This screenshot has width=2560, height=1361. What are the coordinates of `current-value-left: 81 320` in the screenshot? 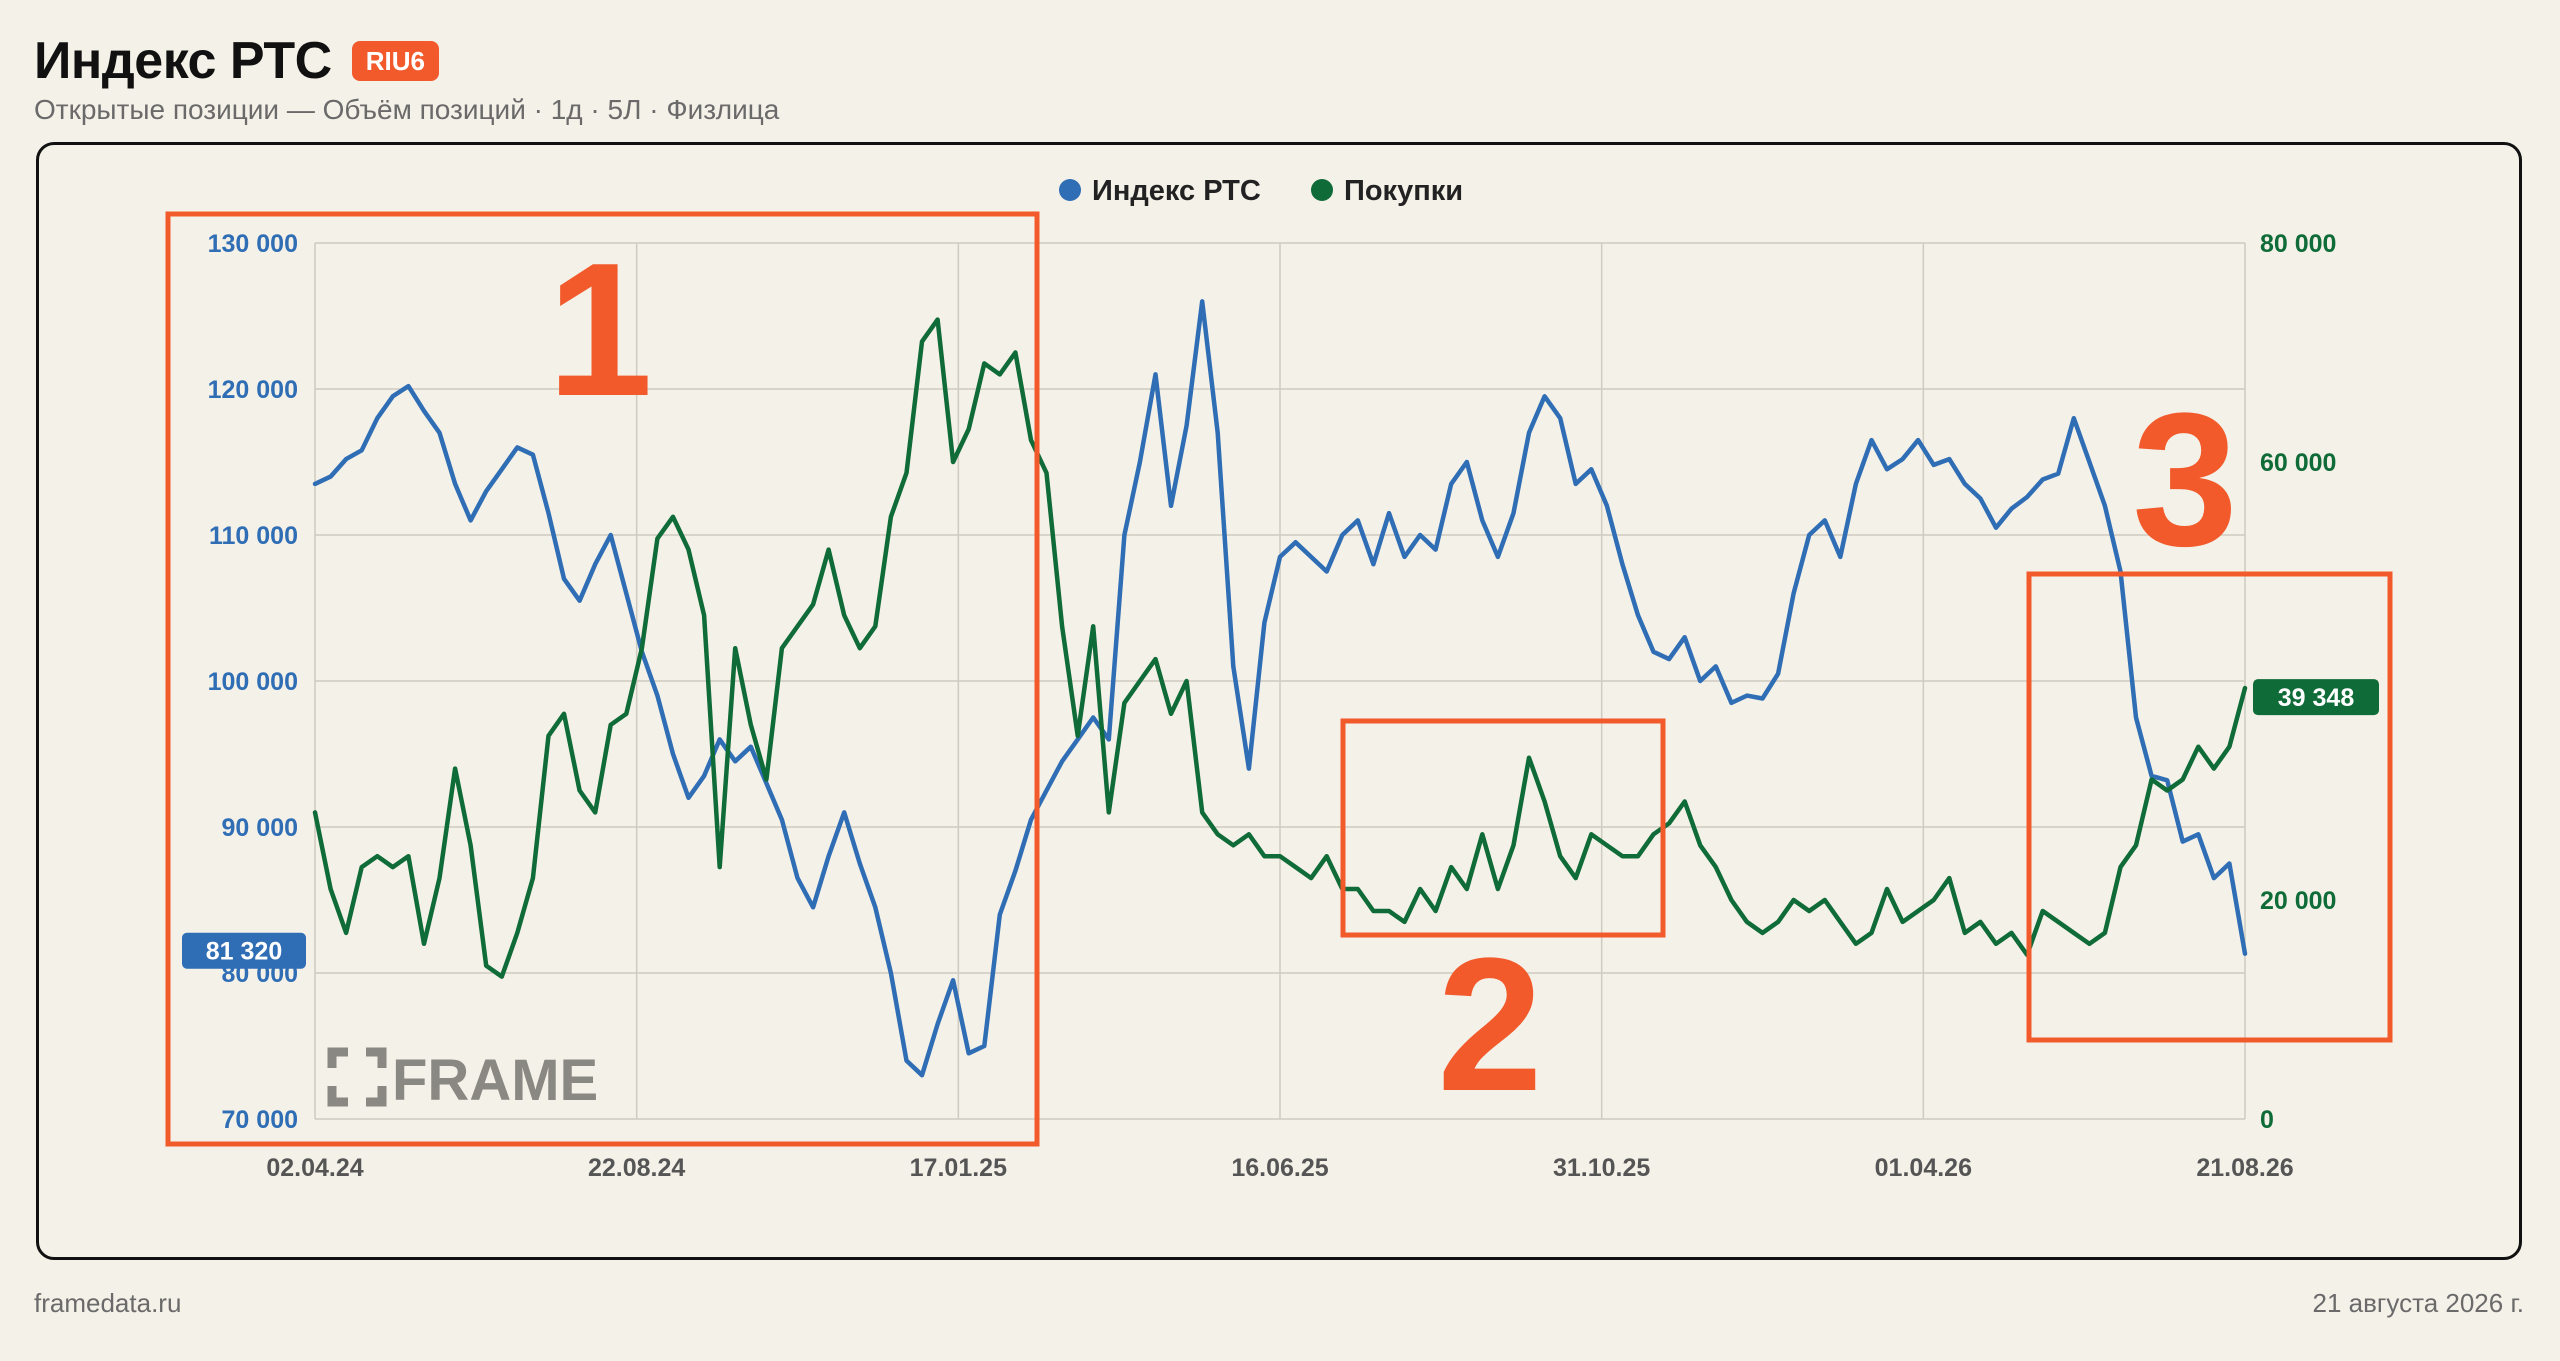 It's located at (244, 952).